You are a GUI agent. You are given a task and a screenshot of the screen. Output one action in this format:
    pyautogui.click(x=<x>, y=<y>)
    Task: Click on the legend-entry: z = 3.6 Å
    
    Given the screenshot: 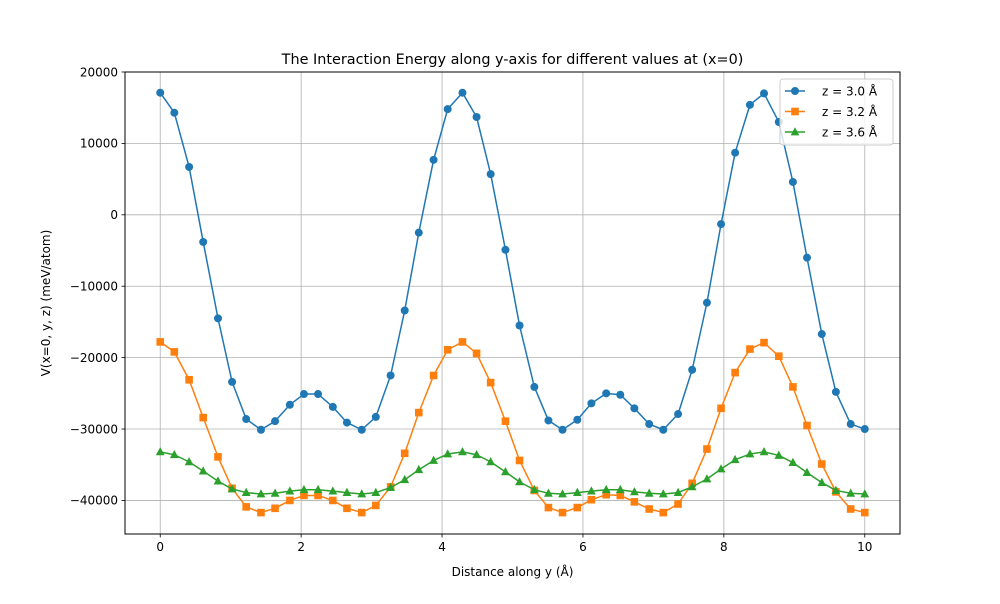 What is the action you would take?
    pyautogui.click(x=831, y=131)
    